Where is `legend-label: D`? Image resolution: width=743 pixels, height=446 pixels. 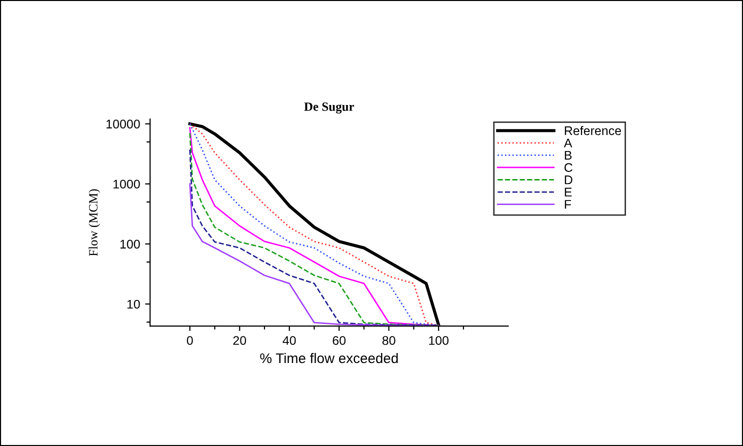 legend-label: D is located at coordinates (568, 180).